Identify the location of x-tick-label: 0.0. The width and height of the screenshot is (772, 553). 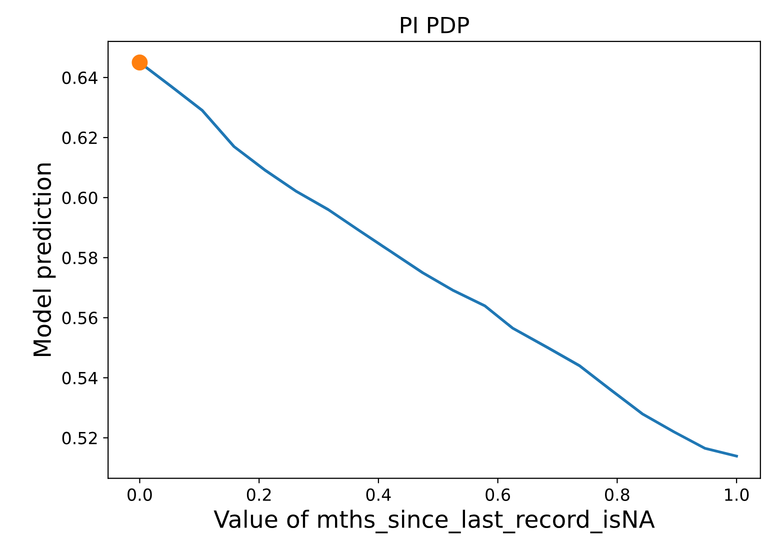
(140, 494).